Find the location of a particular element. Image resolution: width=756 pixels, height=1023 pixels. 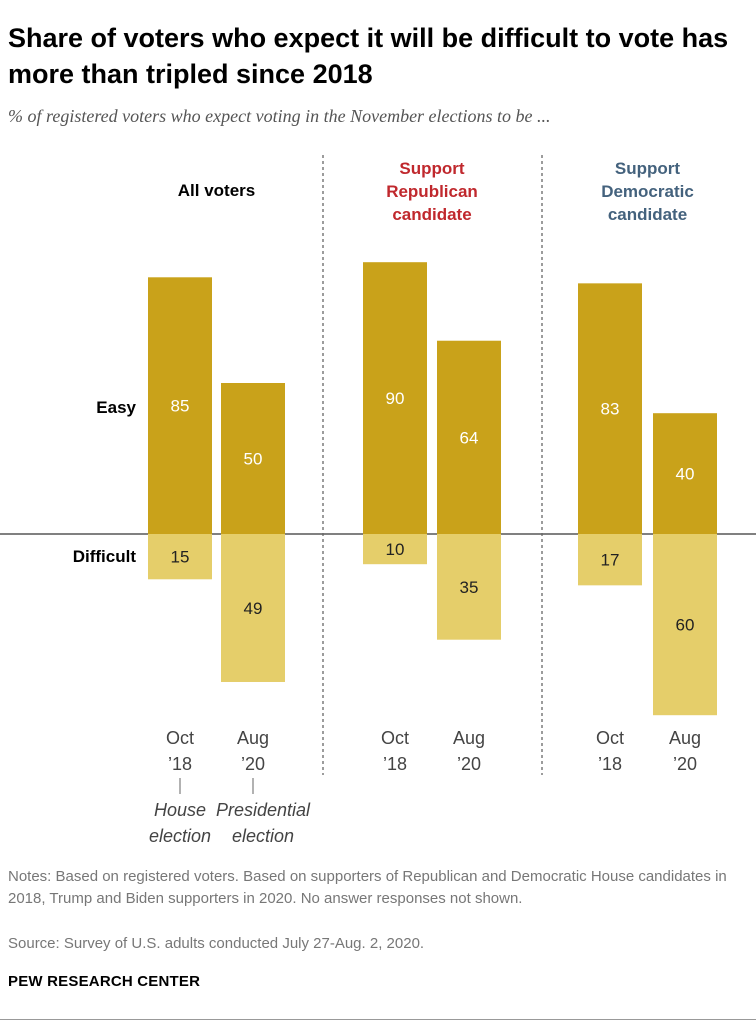

bar-easy-g2-b1 is located at coordinates (395, 398).